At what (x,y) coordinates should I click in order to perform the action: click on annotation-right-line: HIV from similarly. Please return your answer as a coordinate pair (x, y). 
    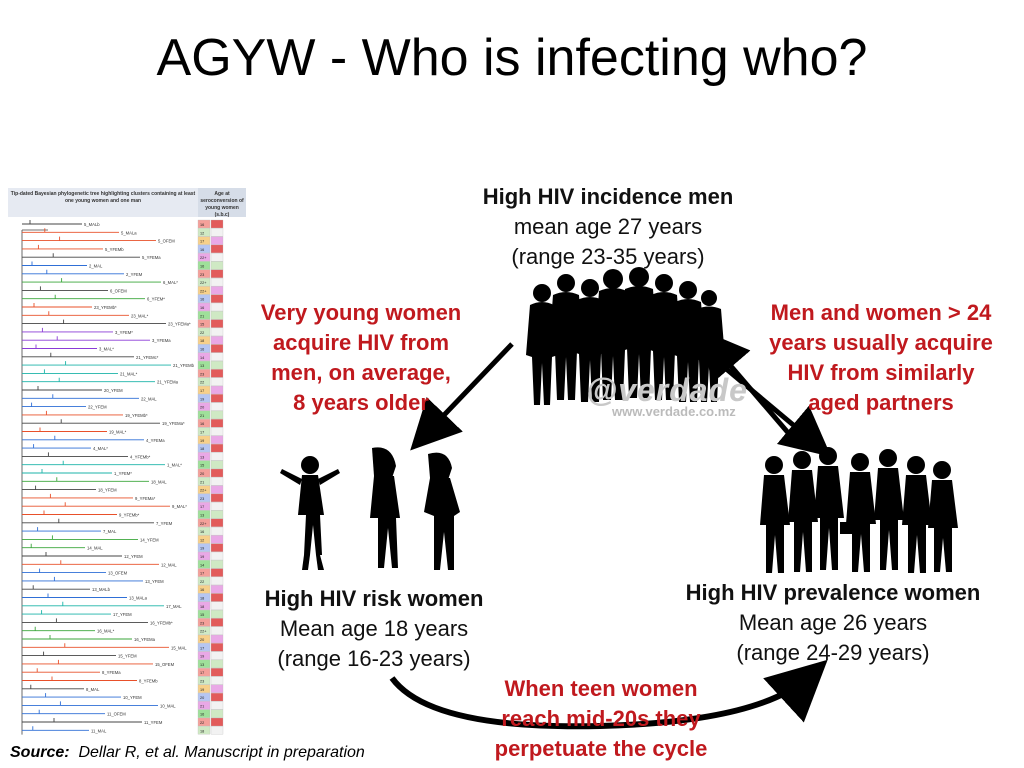
    Looking at the image, I should click on (881, 372).